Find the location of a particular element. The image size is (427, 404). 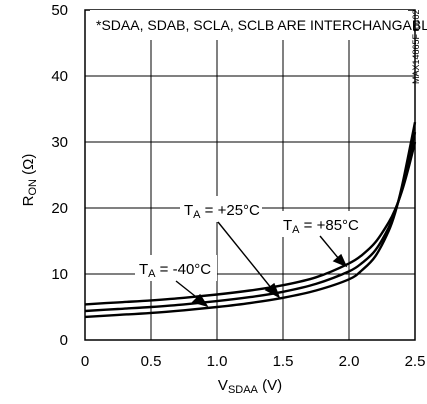

arrowhead-m40c is located at coordinates (200, 300).